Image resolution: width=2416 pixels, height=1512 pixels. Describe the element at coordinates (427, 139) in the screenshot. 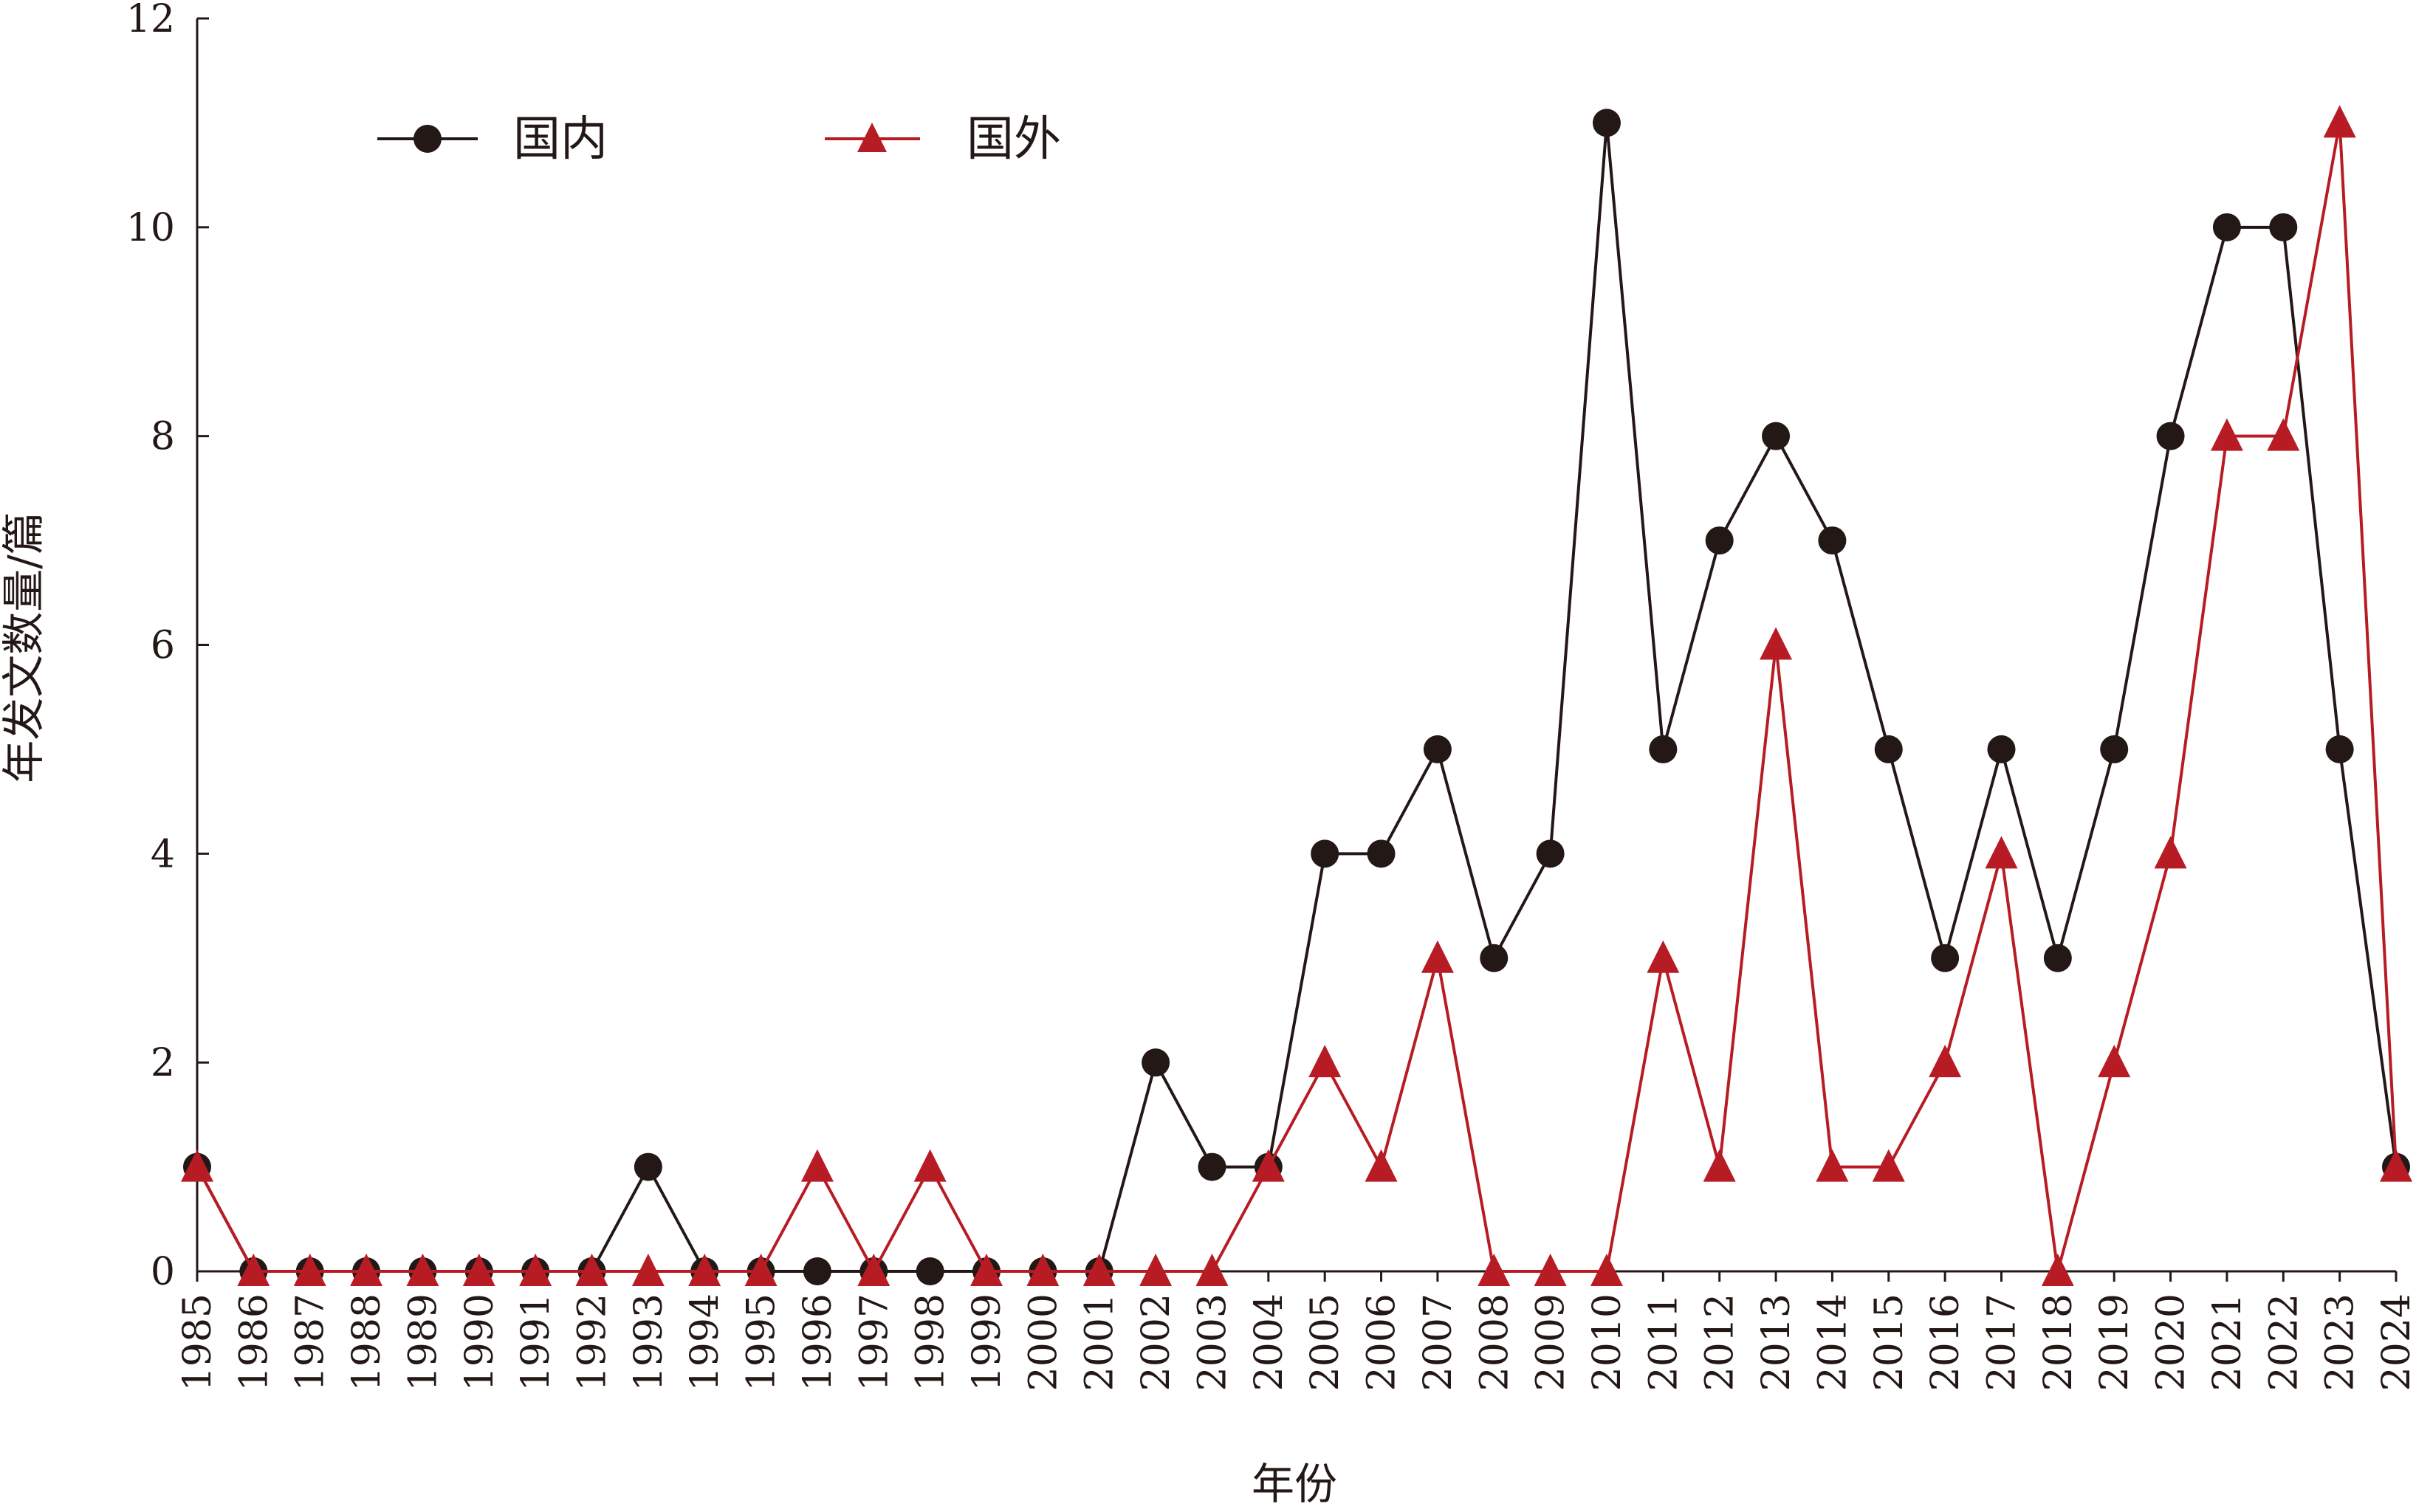

I see `legend-marker-domestic` at that location.